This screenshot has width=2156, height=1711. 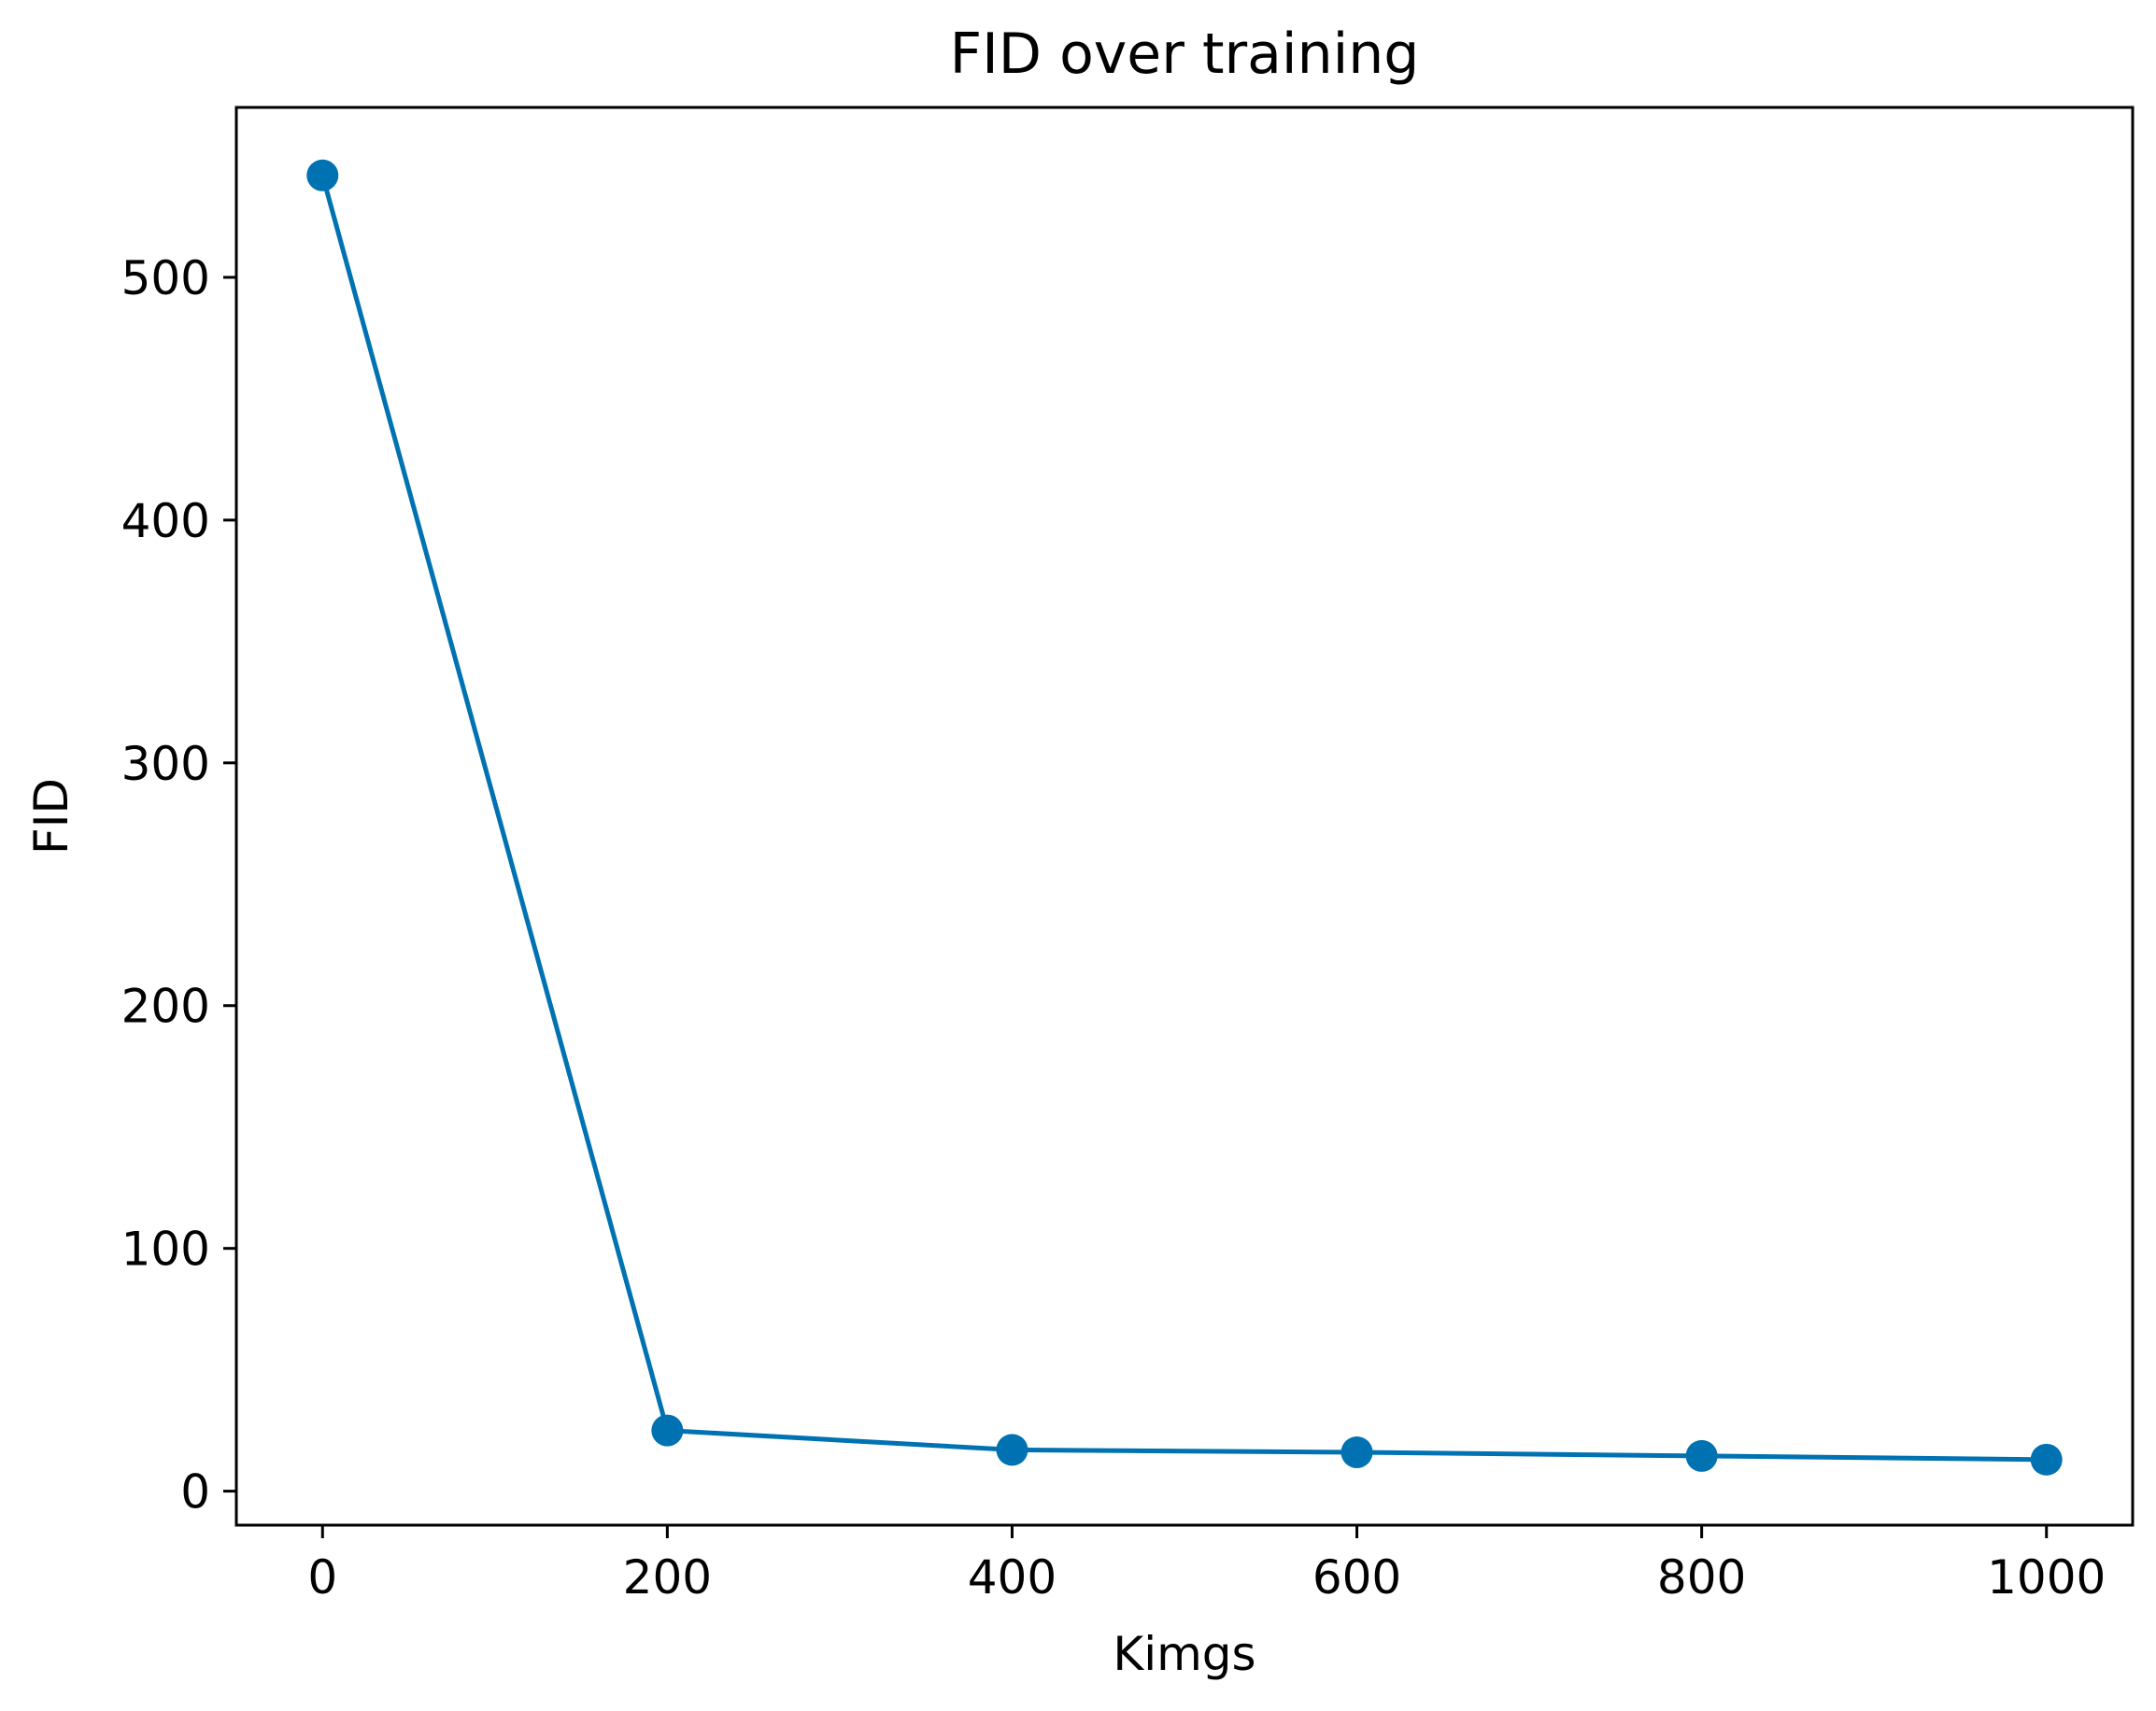 What do you see at coordinates (667, 1577) in the screenshot?
I see `x-tick-label: 200` at bounding box center [667, 1577].